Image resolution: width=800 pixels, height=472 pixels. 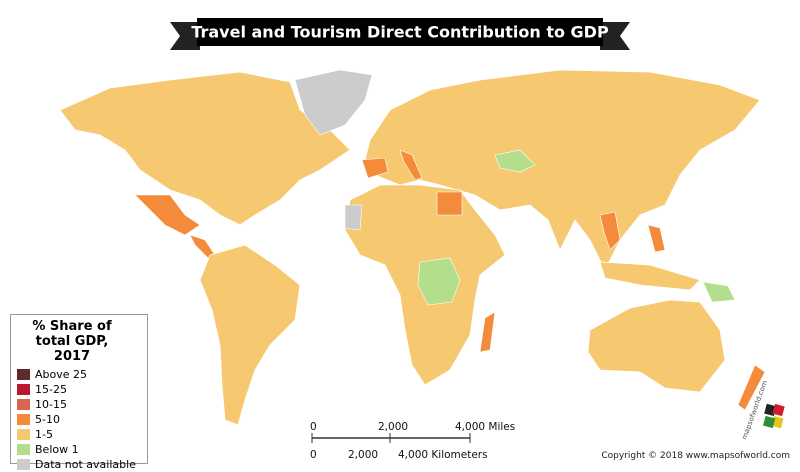 I want to click on legend-item: 5-10, so click(x=79, y=419).